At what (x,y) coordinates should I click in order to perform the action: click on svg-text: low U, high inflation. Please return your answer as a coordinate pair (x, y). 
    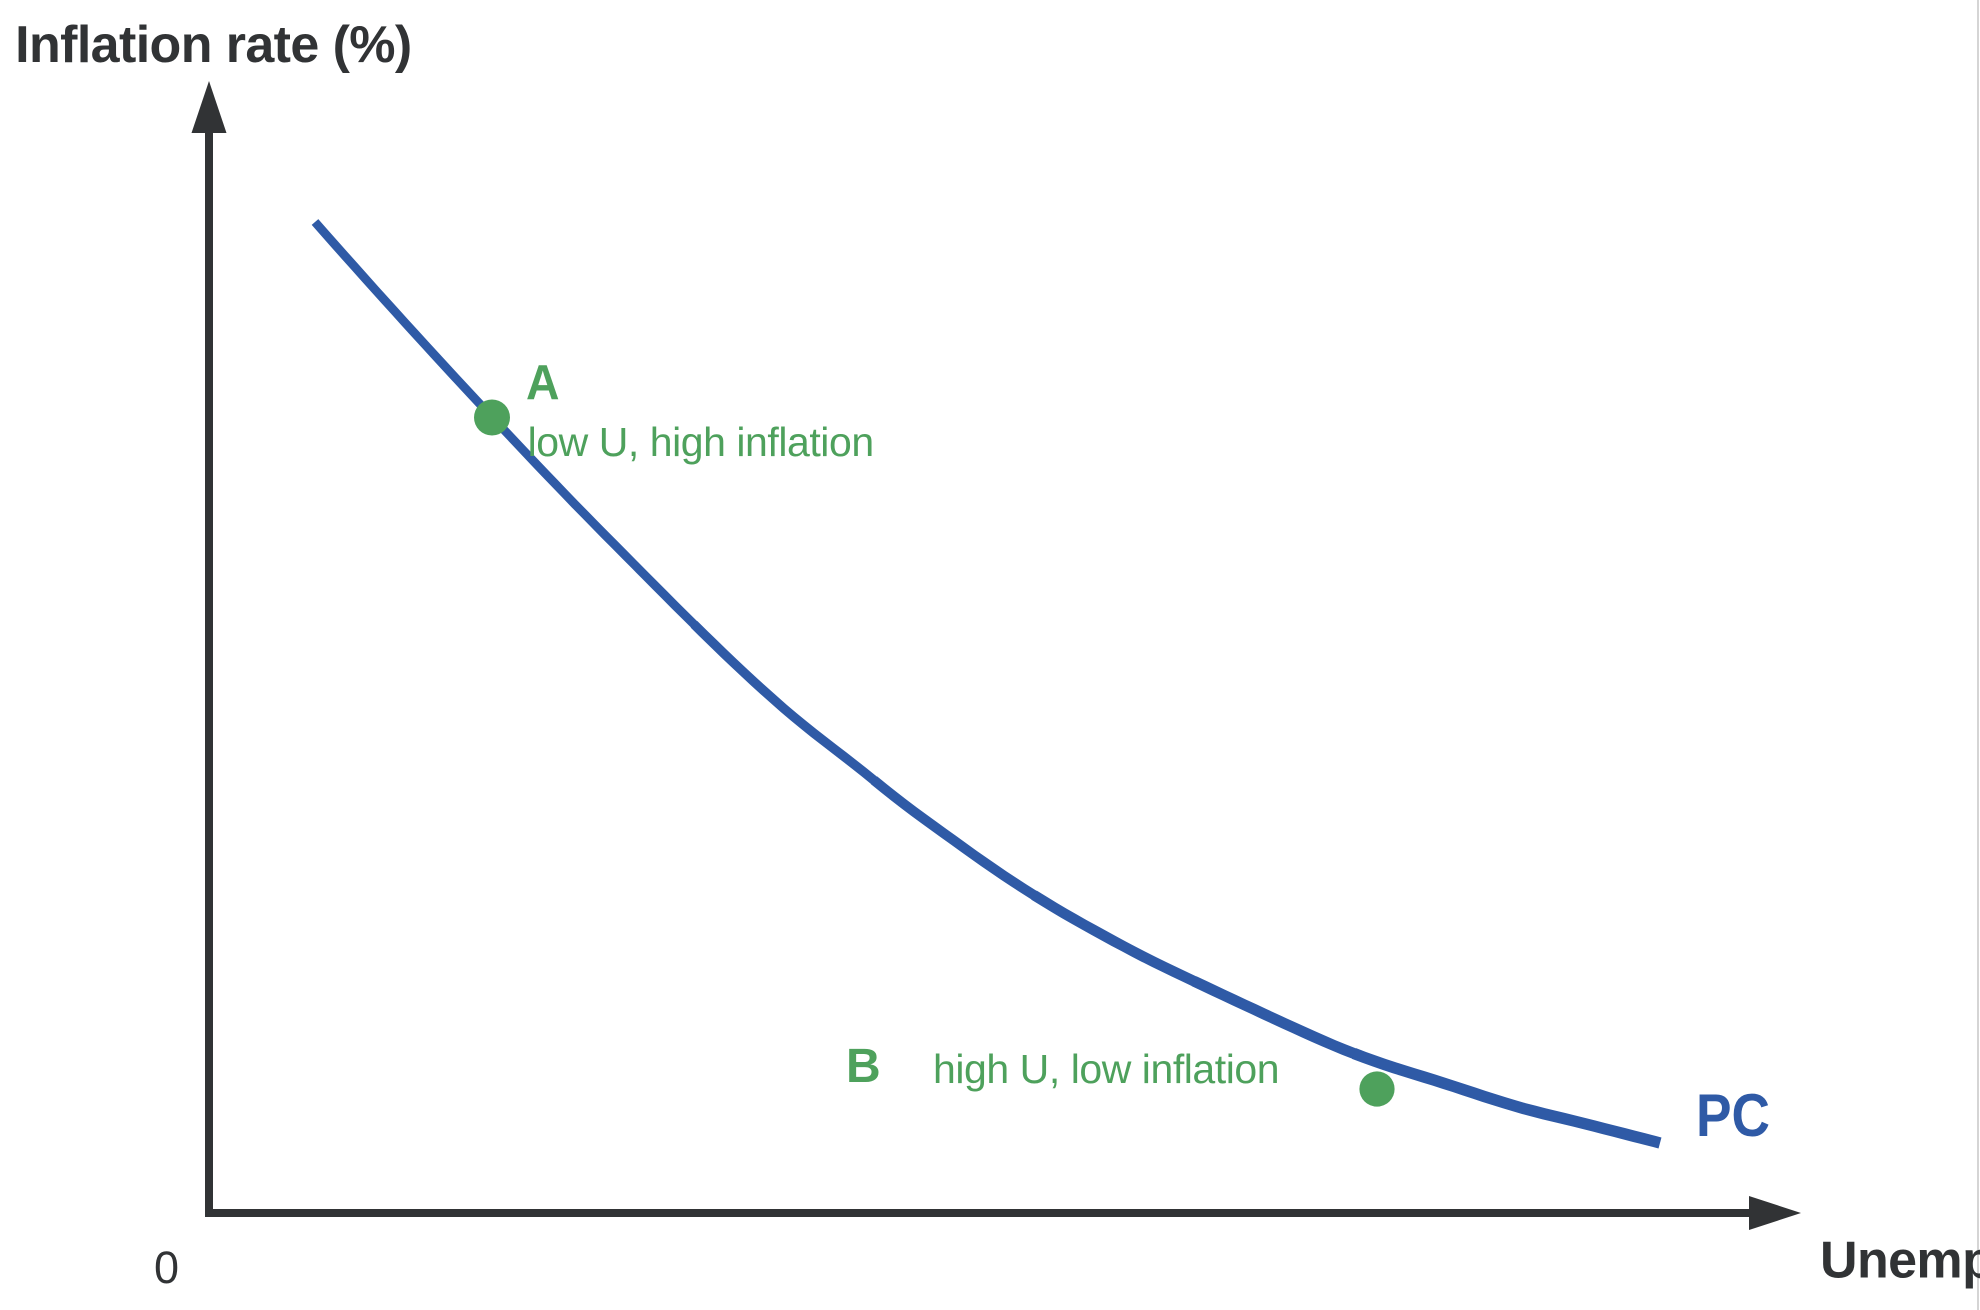
    Looking at the image, I should click on (701, 442).